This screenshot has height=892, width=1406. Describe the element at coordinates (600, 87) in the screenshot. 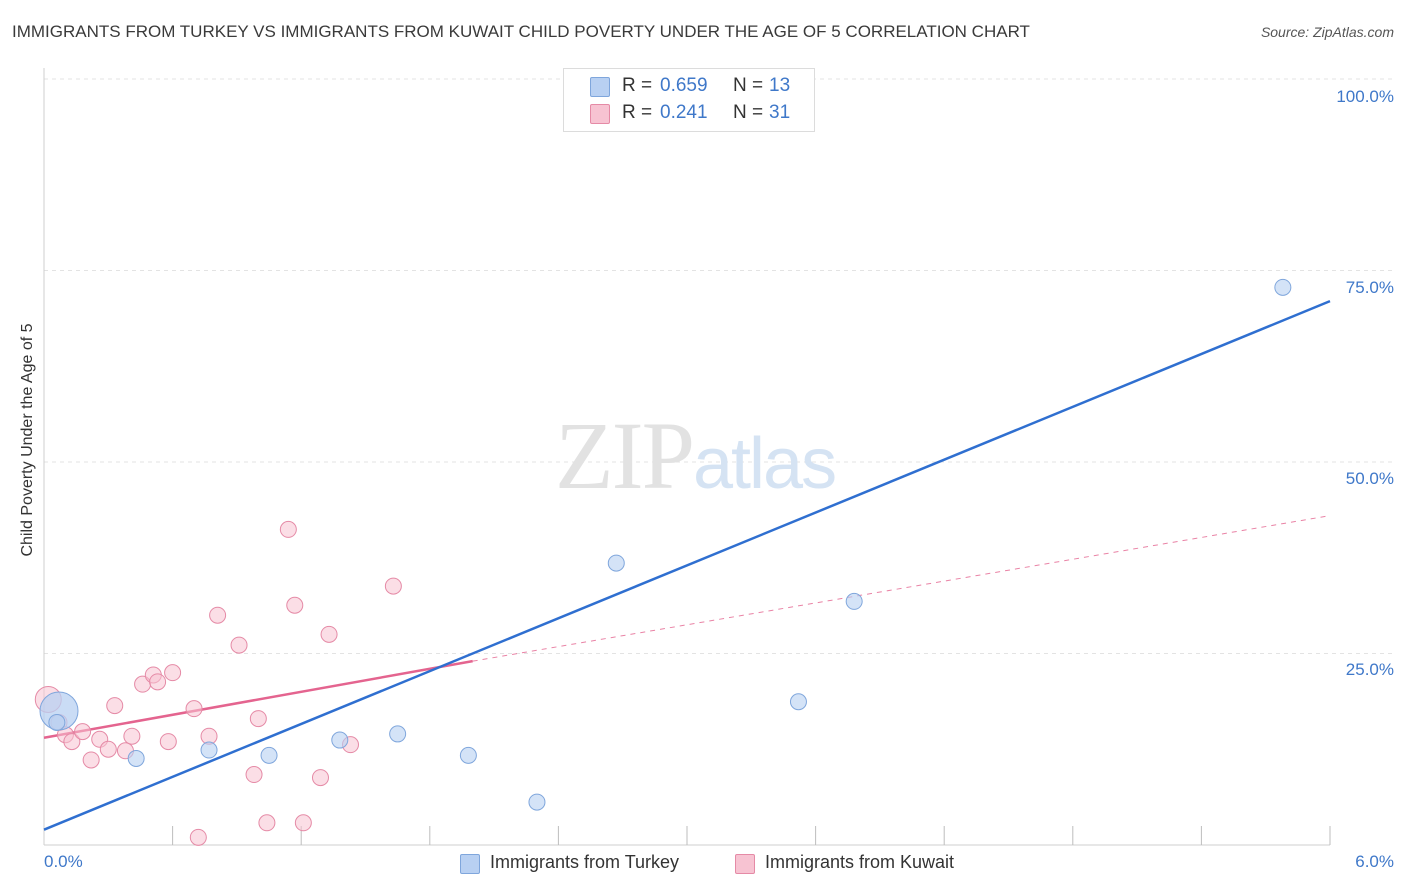

I see `turkey-swatch` at that location.